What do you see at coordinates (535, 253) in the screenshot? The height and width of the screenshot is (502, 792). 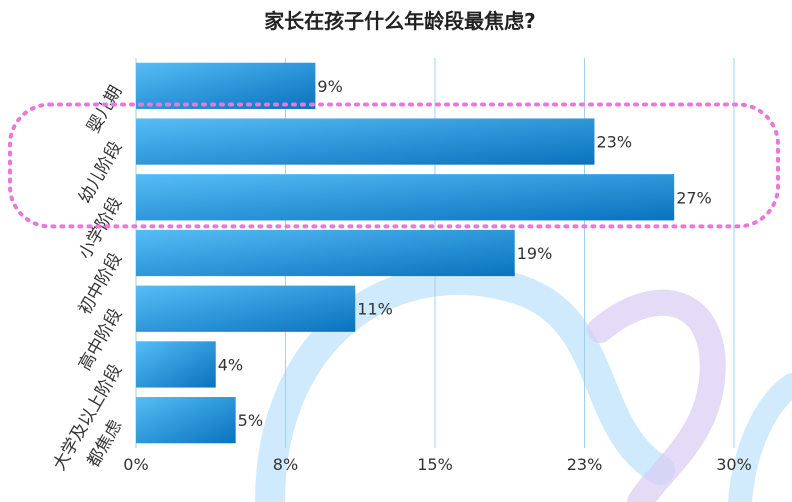 I see `value-label-3: 19%` at bounding box center [535, 253].